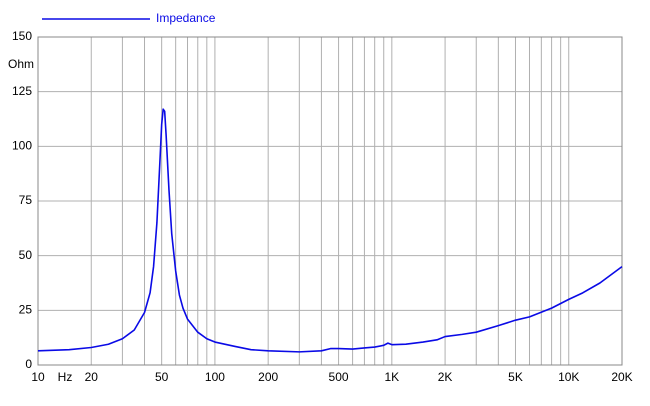  What do you see at coordinates (22, 146) in the screenshot?
I see `y-tick-label: 100` at bounding box center [22, 146].